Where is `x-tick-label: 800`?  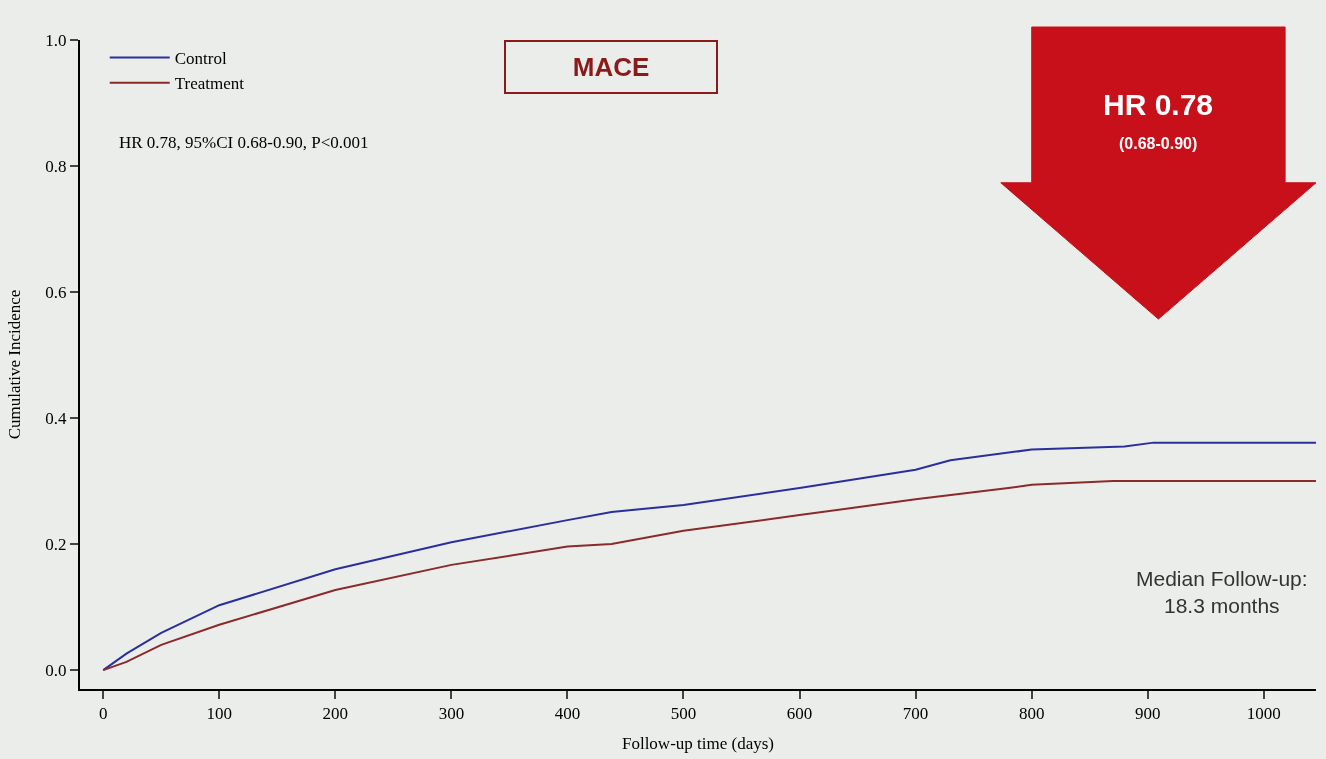 x-tick-label: 800 is located at coordinates (1031, 714).